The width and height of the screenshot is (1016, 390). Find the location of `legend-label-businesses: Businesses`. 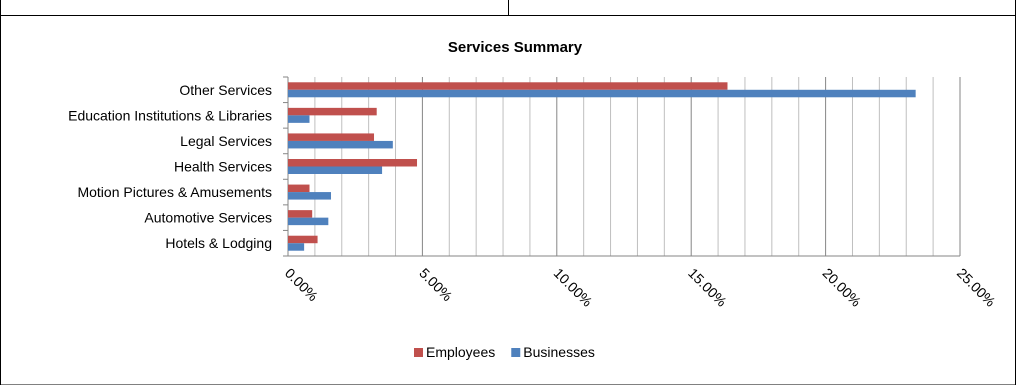

legend-label-businesses: Businesses is located at coordinates (559, 352).